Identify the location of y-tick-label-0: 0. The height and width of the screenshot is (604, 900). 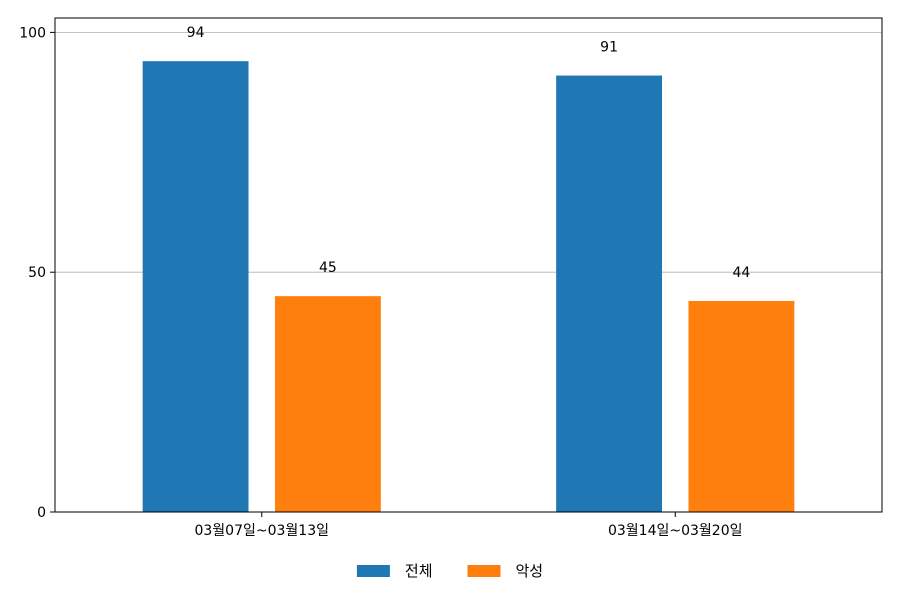
(41, 513).